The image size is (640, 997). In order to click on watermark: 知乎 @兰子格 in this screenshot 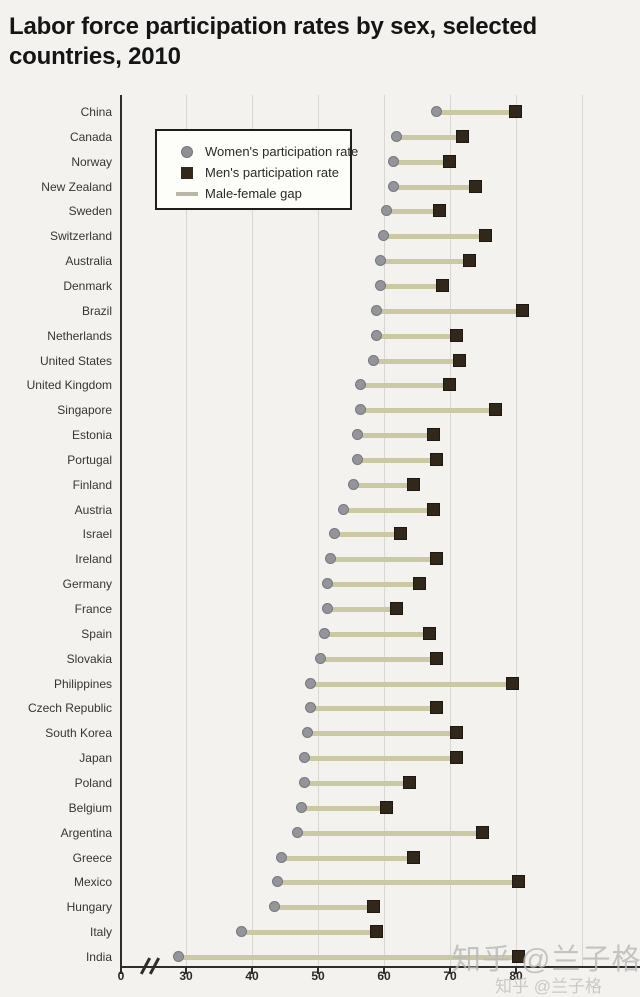, I will do `click(546, 960)`.